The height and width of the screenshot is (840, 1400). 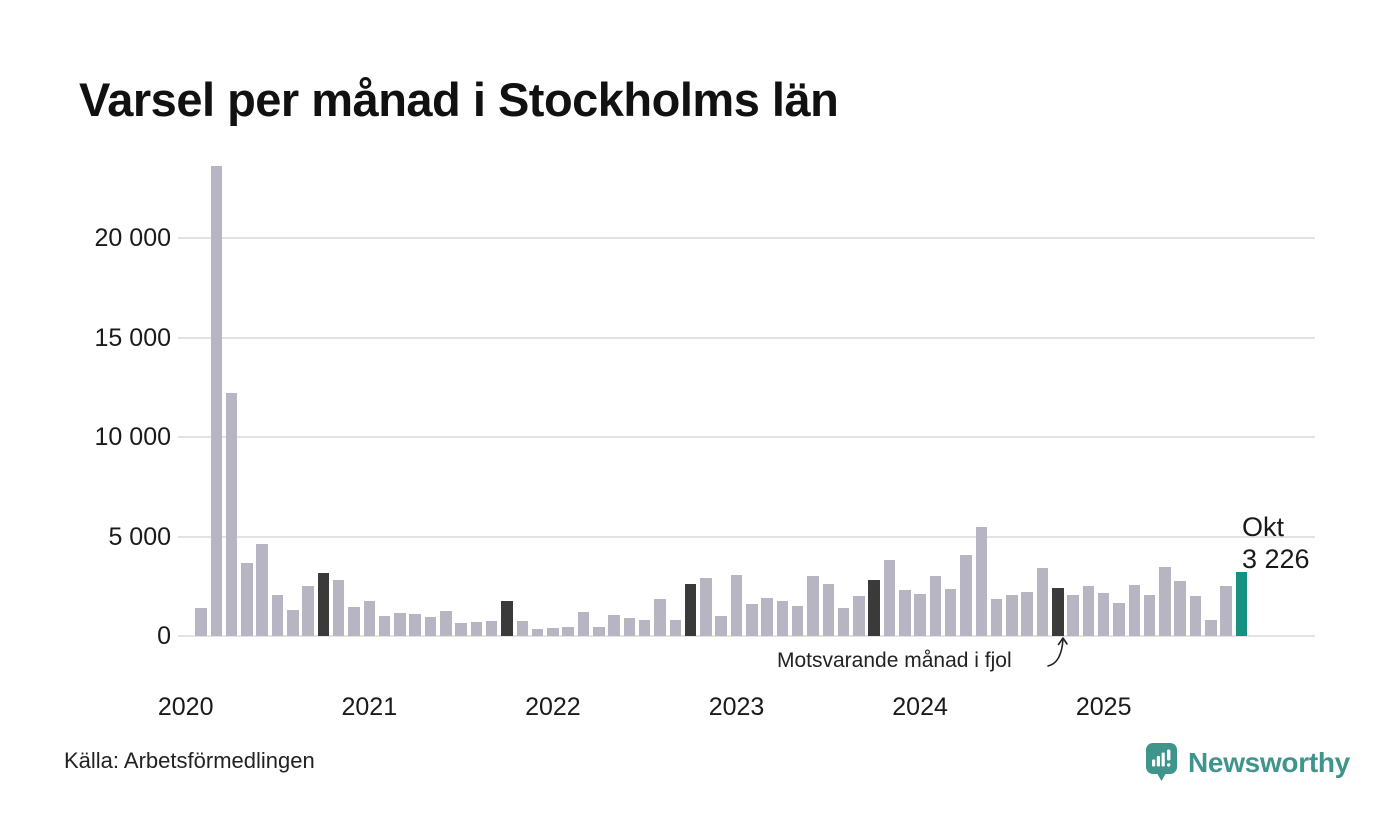 What do you see at coordinates (568, 631) in the screenshot?
I see `bar-feb-2022` at bounding box center [568, 631].